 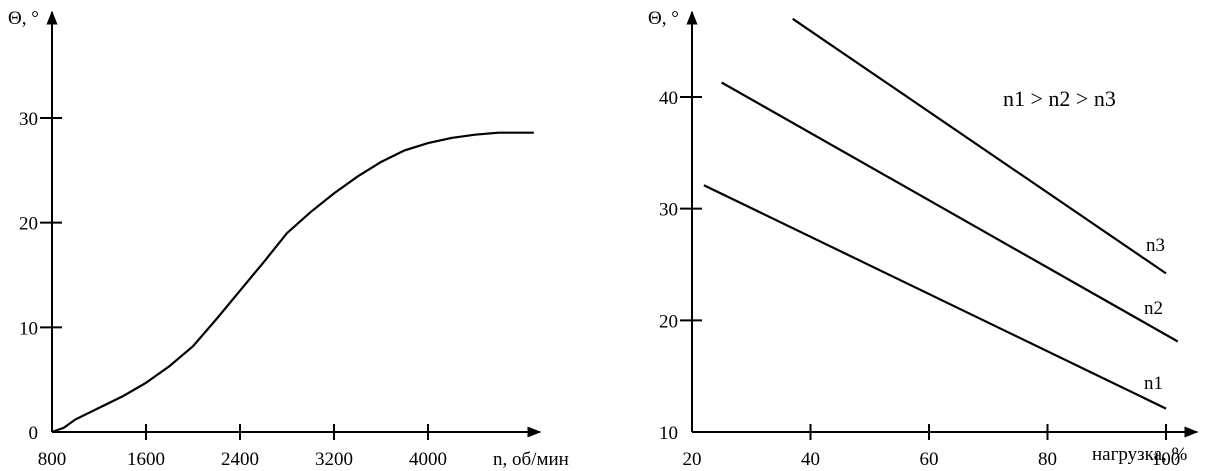 I want to click on left-x-ticks: 800 1600 2400 3200 4000, so click(x=242, y=447).